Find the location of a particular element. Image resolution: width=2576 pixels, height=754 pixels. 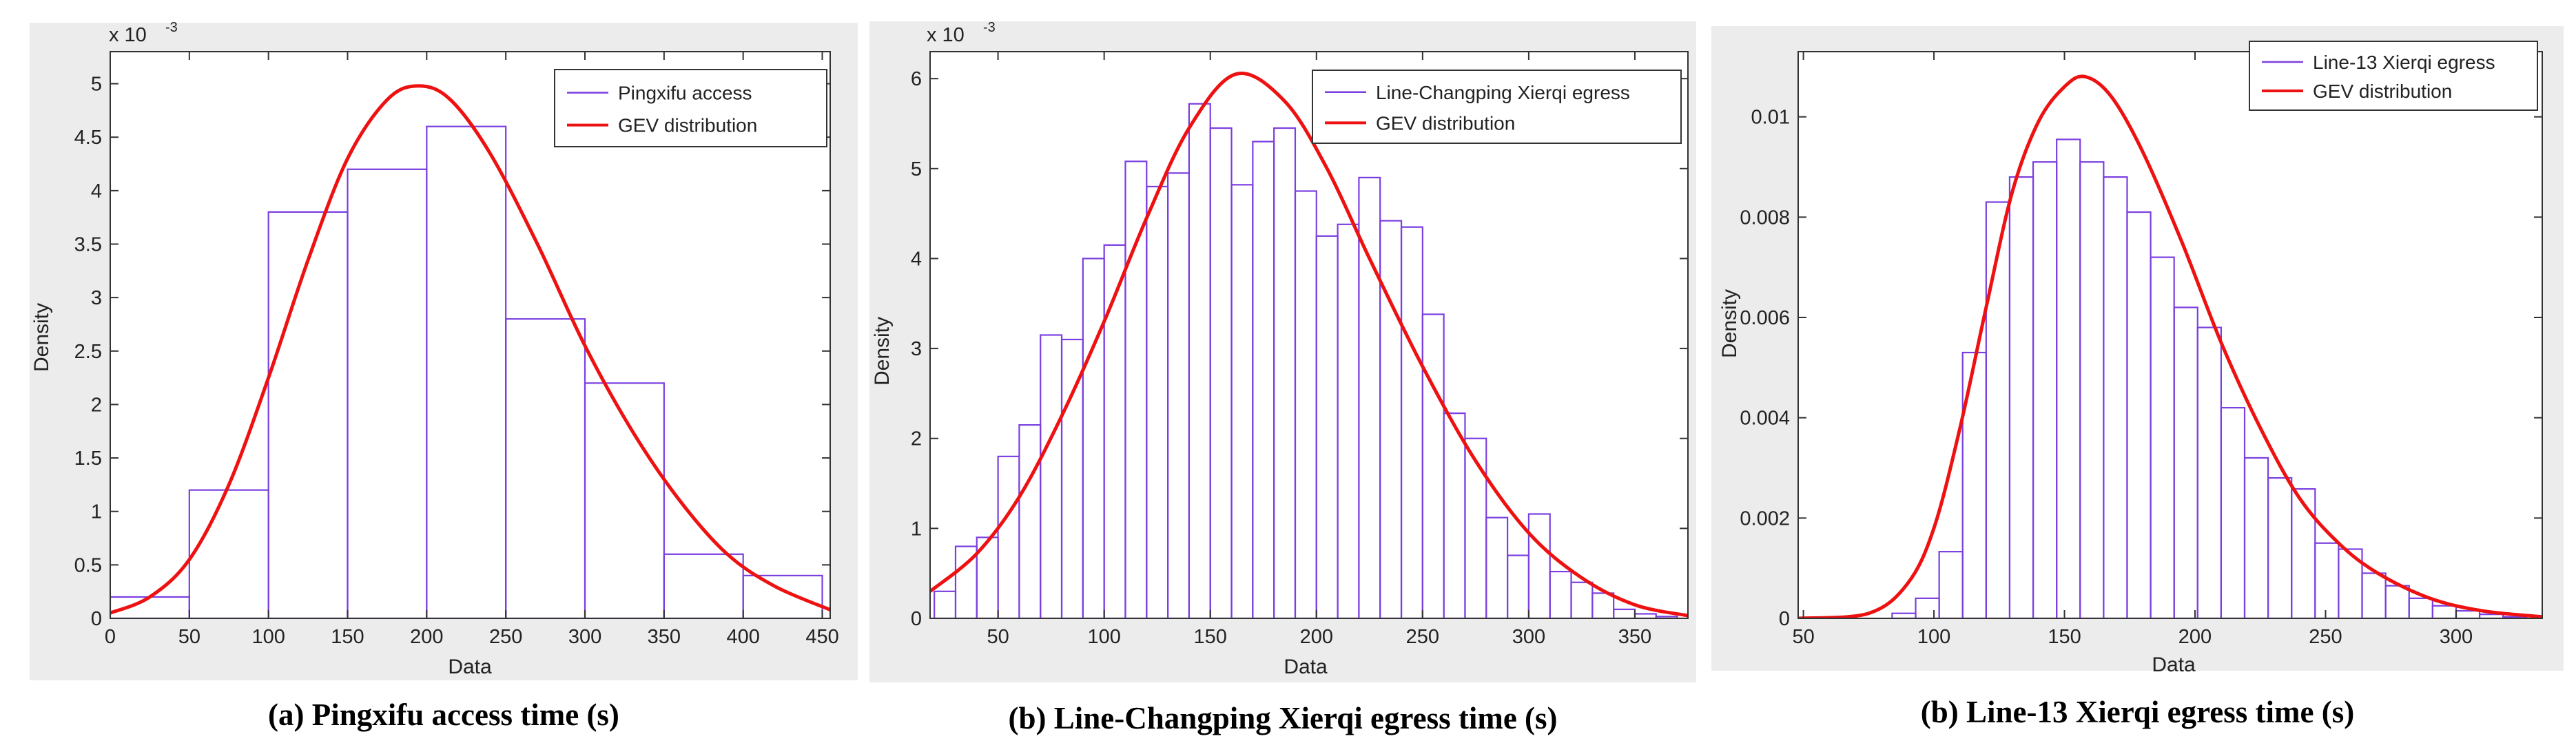

y-tick-label: 6 is located at coordinates (916, 79).